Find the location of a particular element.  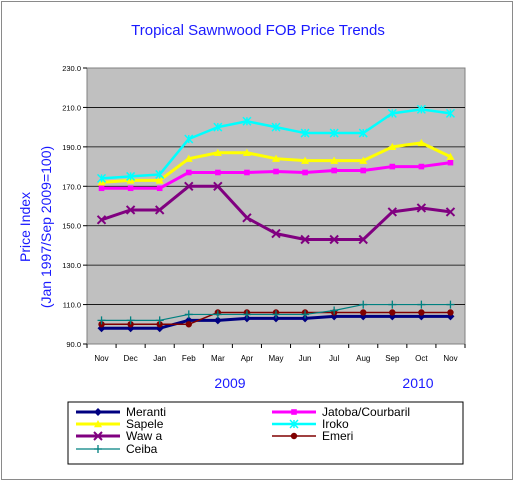

y-tick-label: 130.0 is located at coordinates (71, 265).